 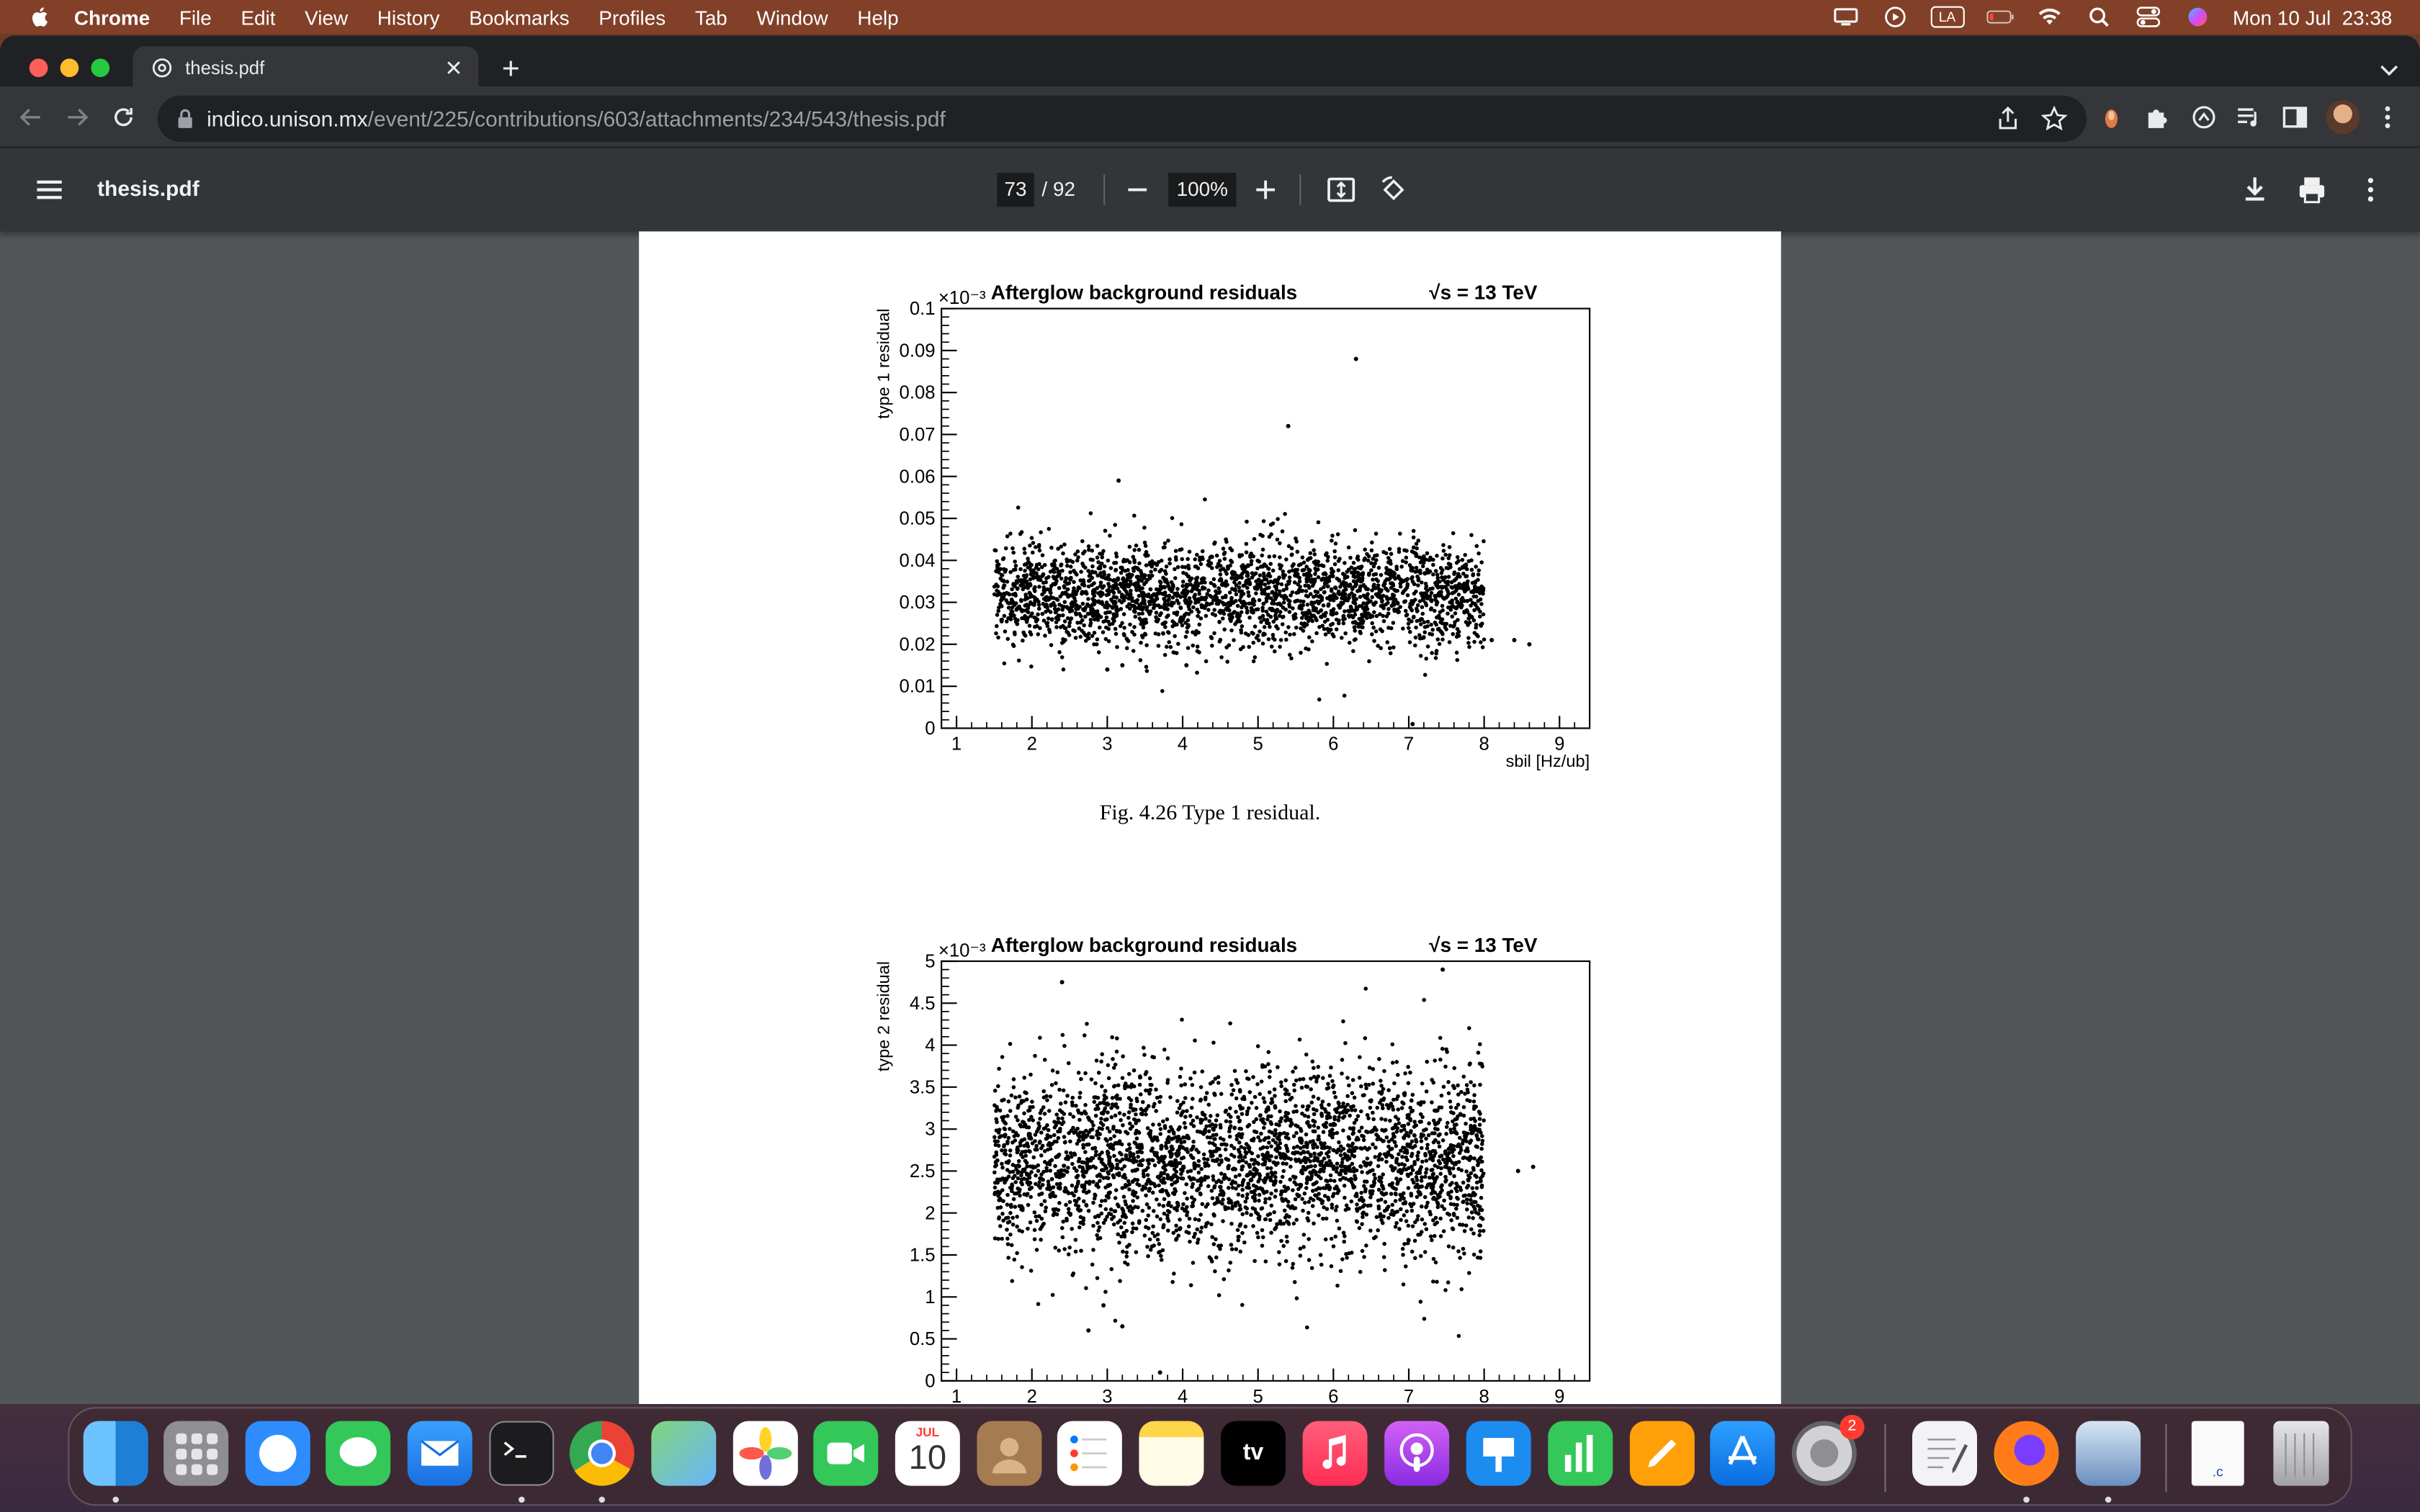 What do you see at coordinates (1138, 190) in the screenshot?
I see `zoom-out-icon` at bounding box center [1138, 190].